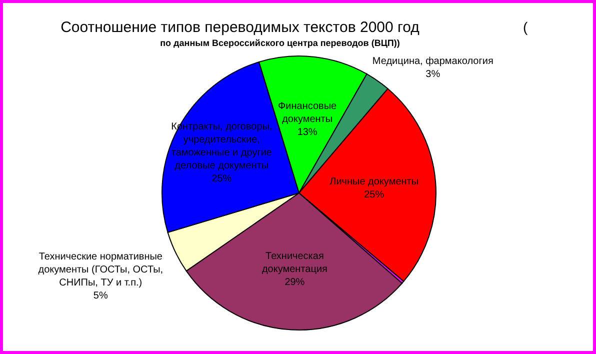 The width and height of the screenshot is (596, 354). What do you see at coordinates (308, 113) in the screenshot?
I see `slice-label: Финансовые документы` at bounding box center [308, 113].